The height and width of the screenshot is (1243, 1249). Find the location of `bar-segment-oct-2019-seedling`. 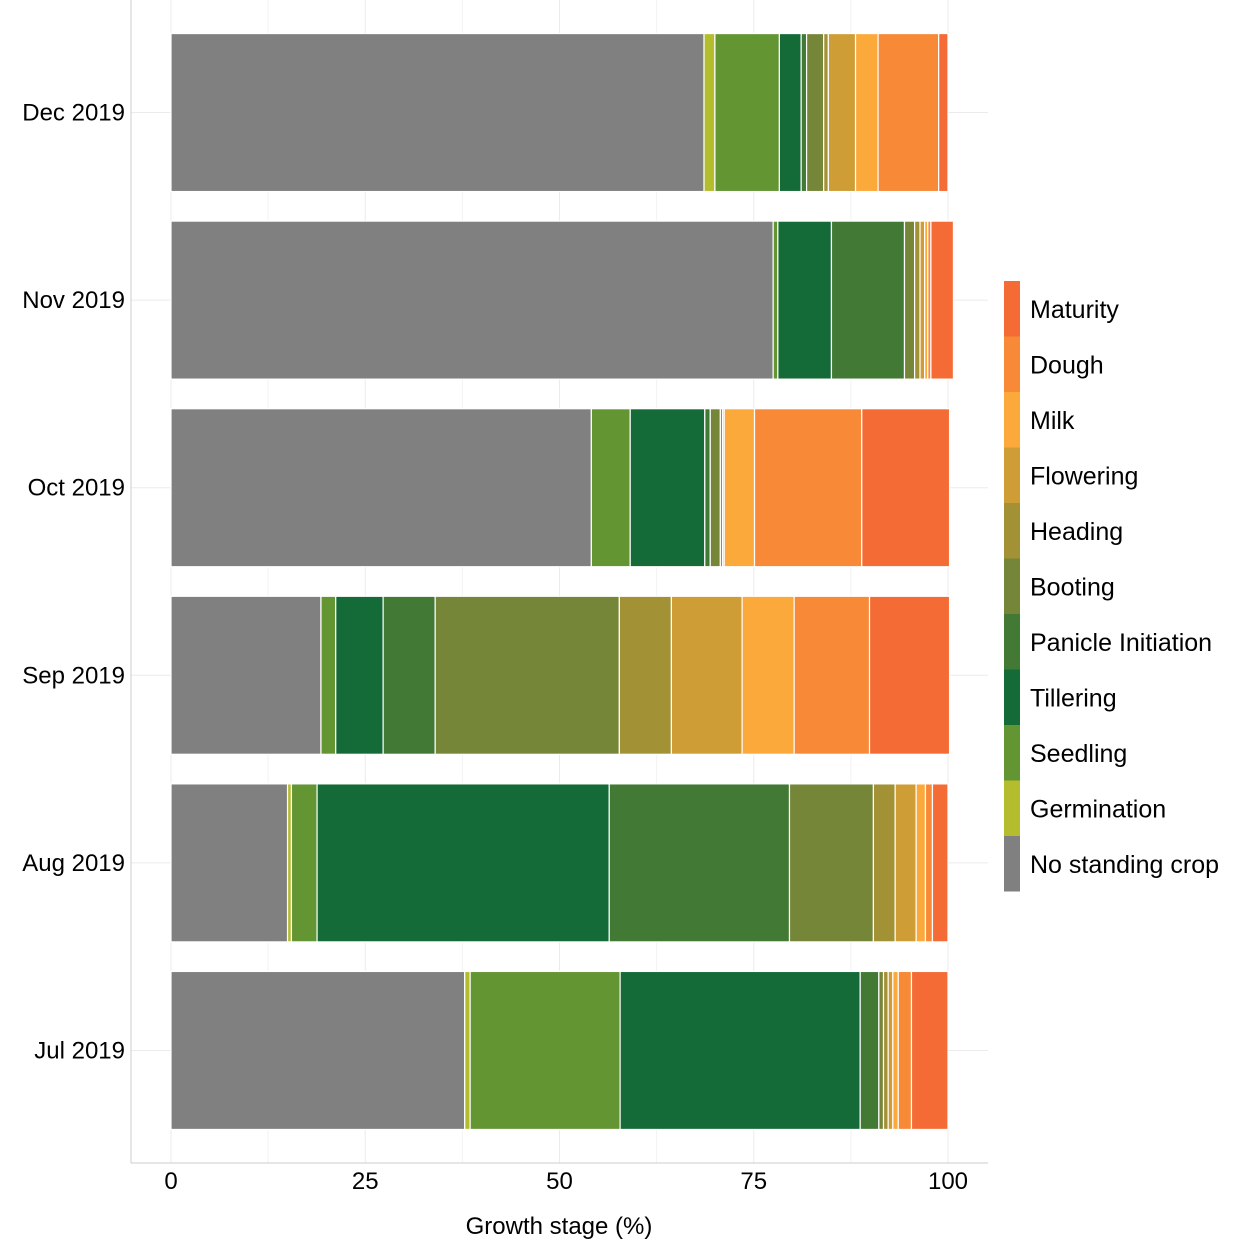

bar-segment-oct-2019-seedling is located at coordinates (610, 488).